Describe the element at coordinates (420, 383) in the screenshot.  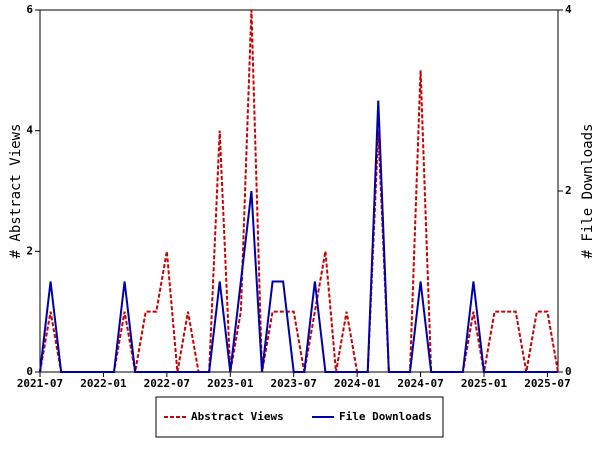
I see `x-tick-label: 2024-07` at that location.